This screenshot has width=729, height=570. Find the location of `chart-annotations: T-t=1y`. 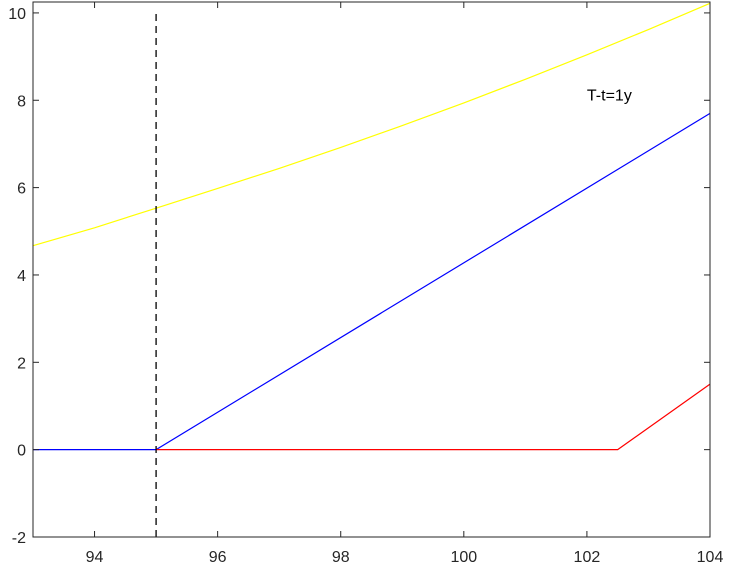

chart-annotations: T-t=1y is located at coordinates (609, 95).